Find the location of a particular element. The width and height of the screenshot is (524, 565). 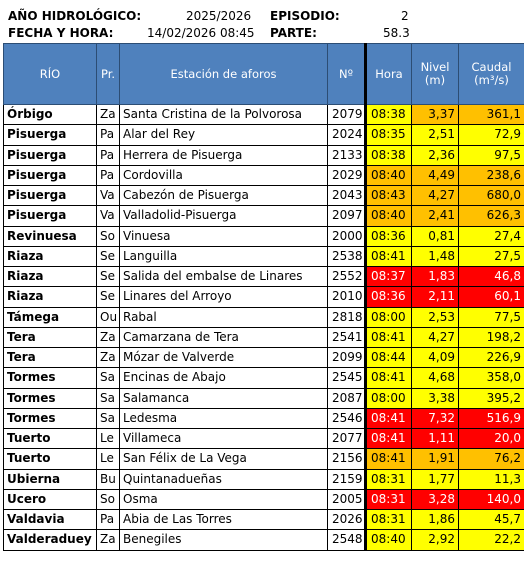

station-cell: Valladolid-Pisuerga is located at coordinates (223, 216).